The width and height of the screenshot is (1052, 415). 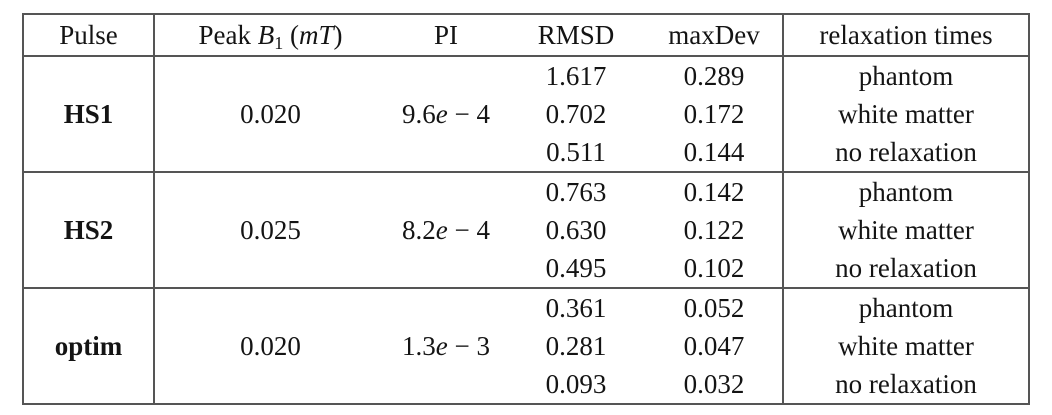 What do you see at coordinates (576, 113) in the screenshot?
I see `cell-rmsd: 0.702` at bounding box center [576, 113].